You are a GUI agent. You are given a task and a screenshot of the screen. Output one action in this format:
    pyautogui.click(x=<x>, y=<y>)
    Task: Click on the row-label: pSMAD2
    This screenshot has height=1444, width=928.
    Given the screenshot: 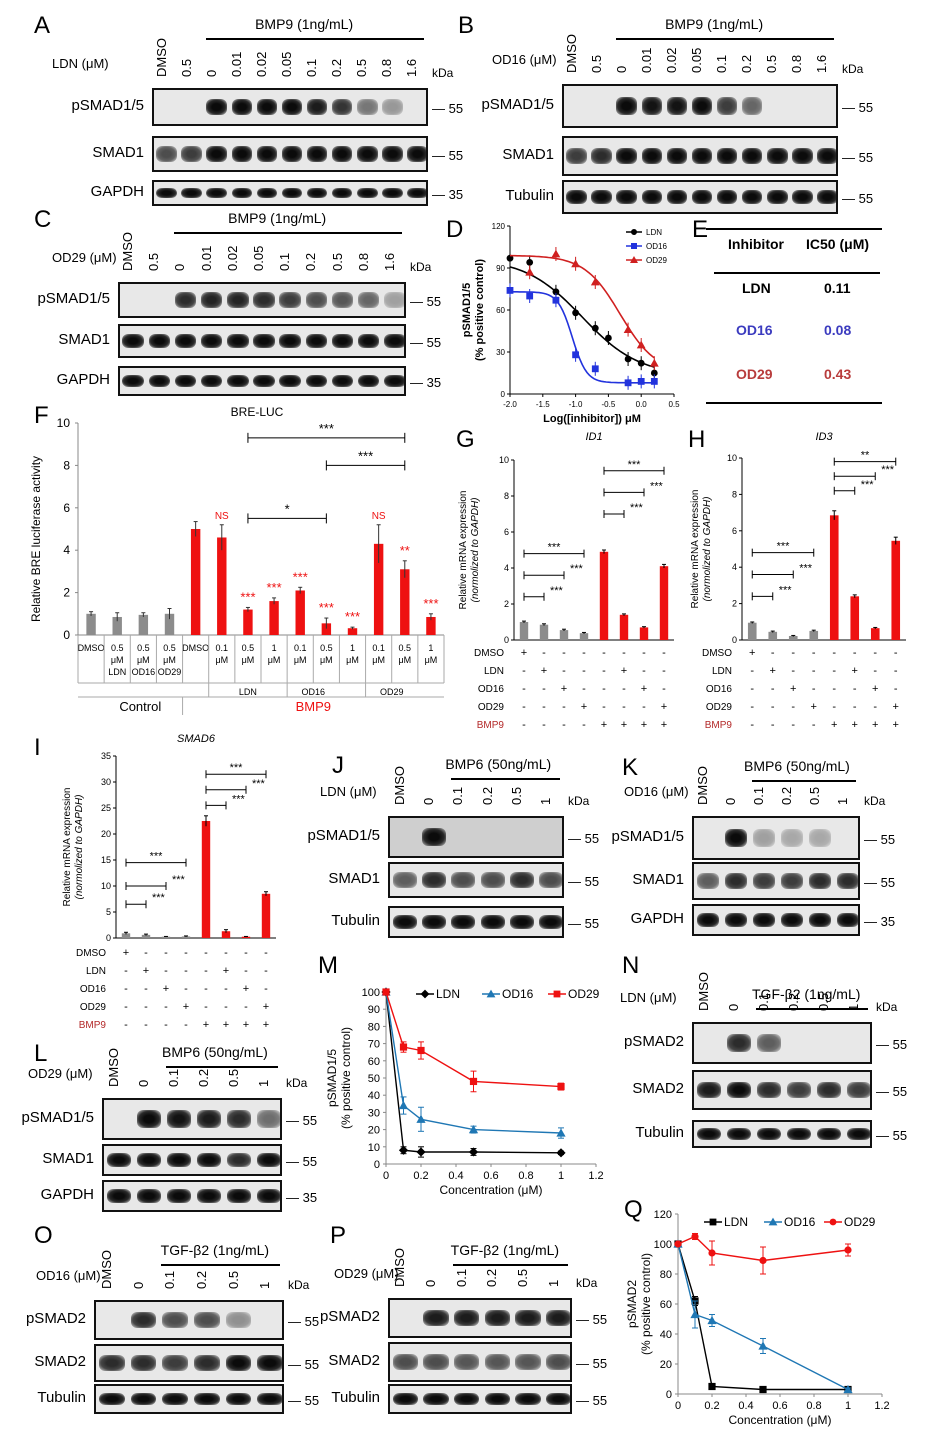 What is the action you would take?
    pyautogui.click(x=55, y=1318)
    